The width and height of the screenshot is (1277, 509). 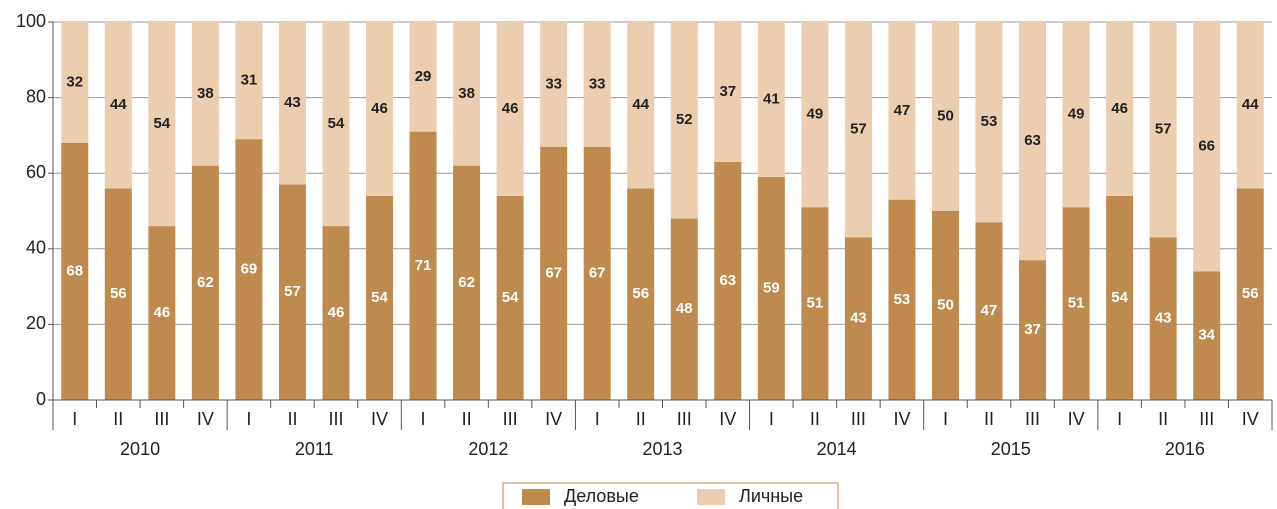 I want to click on data-label: 52, so click(x=684, y=119).